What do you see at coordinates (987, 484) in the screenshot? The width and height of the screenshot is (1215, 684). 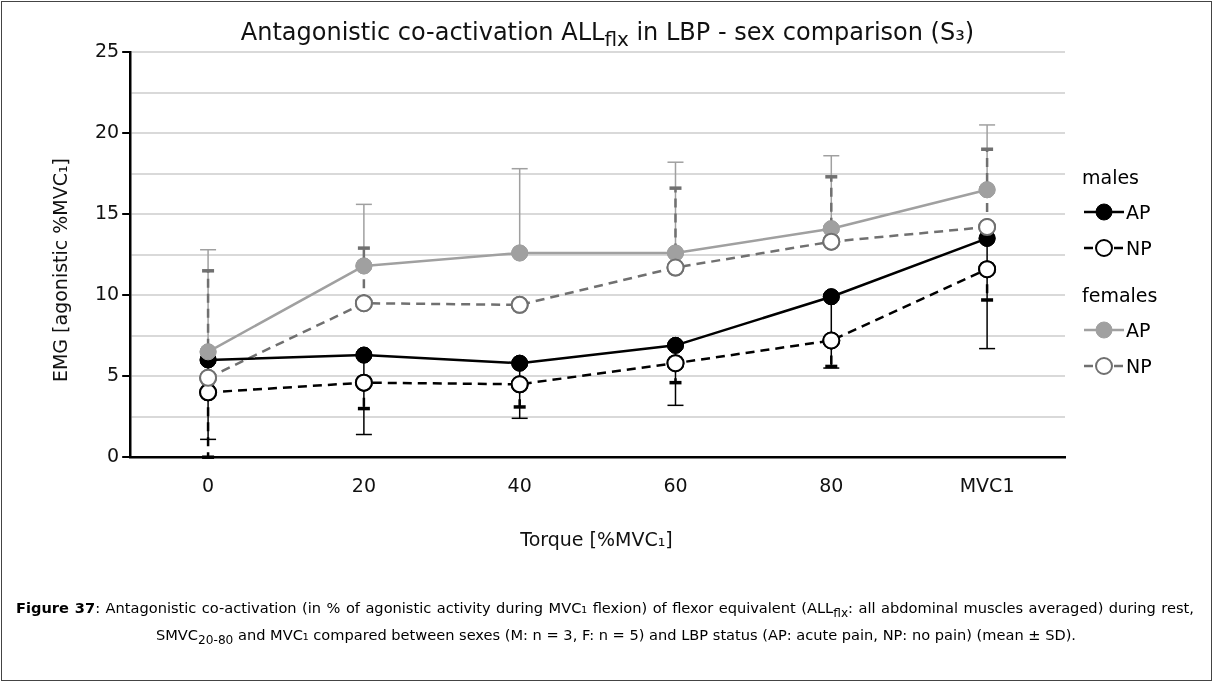 I see `x-tick-label: MVC1` at bounding box center [987, 484].